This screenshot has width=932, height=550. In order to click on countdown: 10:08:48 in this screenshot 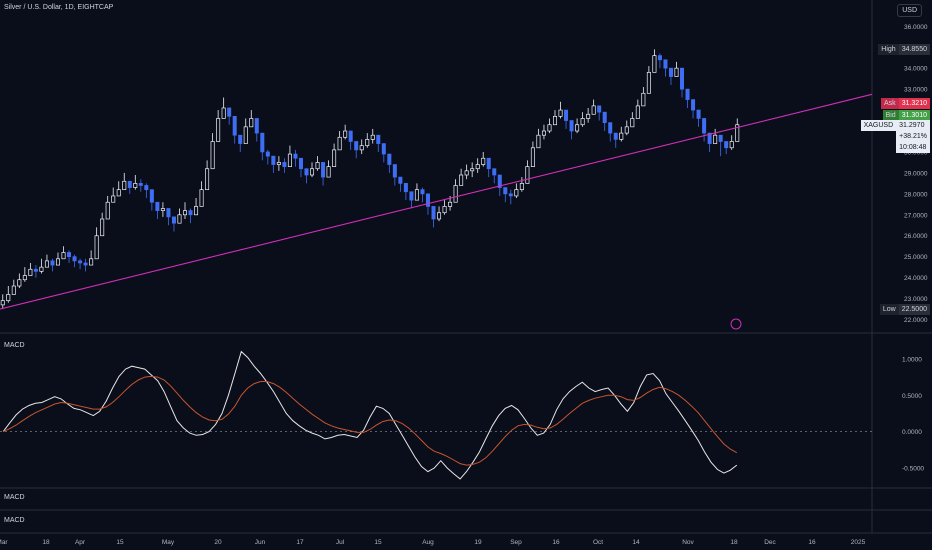, I will do `click(913, 147)`.